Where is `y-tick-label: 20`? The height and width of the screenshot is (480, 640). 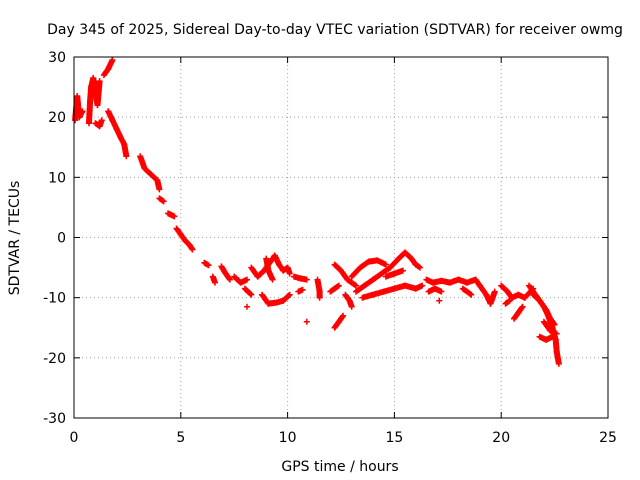
y-tick-label: 20 is located at coordinates (57, 118).